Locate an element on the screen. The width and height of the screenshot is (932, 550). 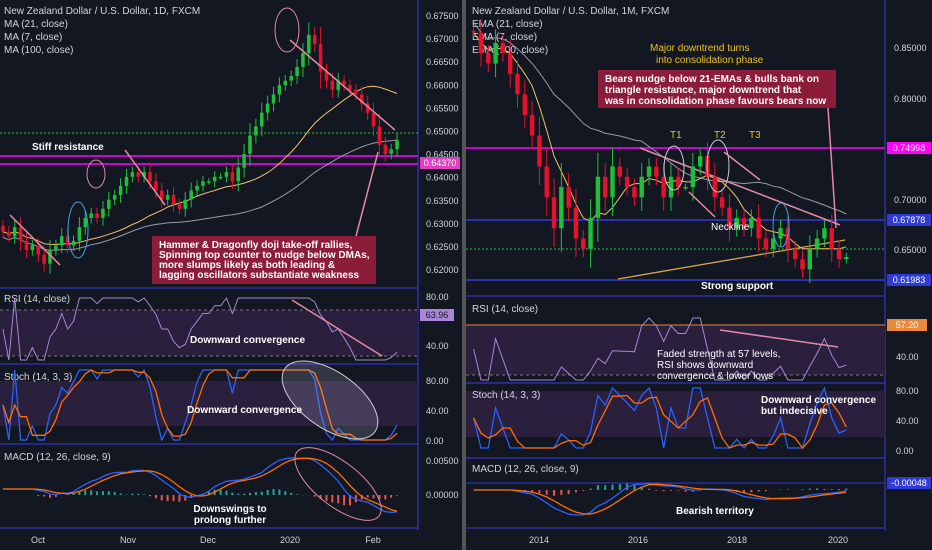
left-price-tick: 0.64000 is located at coordinates (442, 178).